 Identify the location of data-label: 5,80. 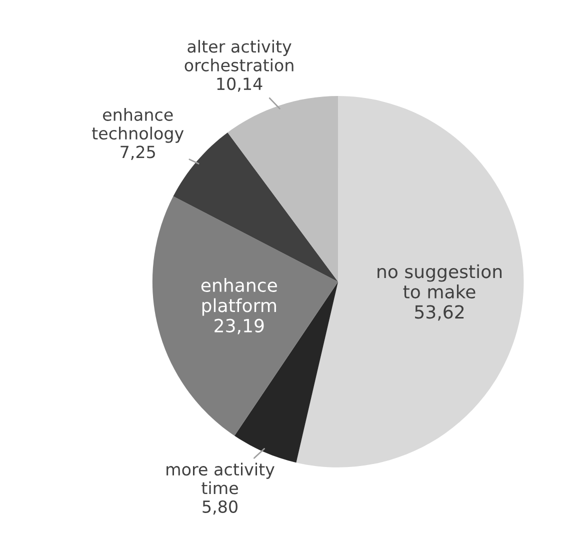
(220, 507).